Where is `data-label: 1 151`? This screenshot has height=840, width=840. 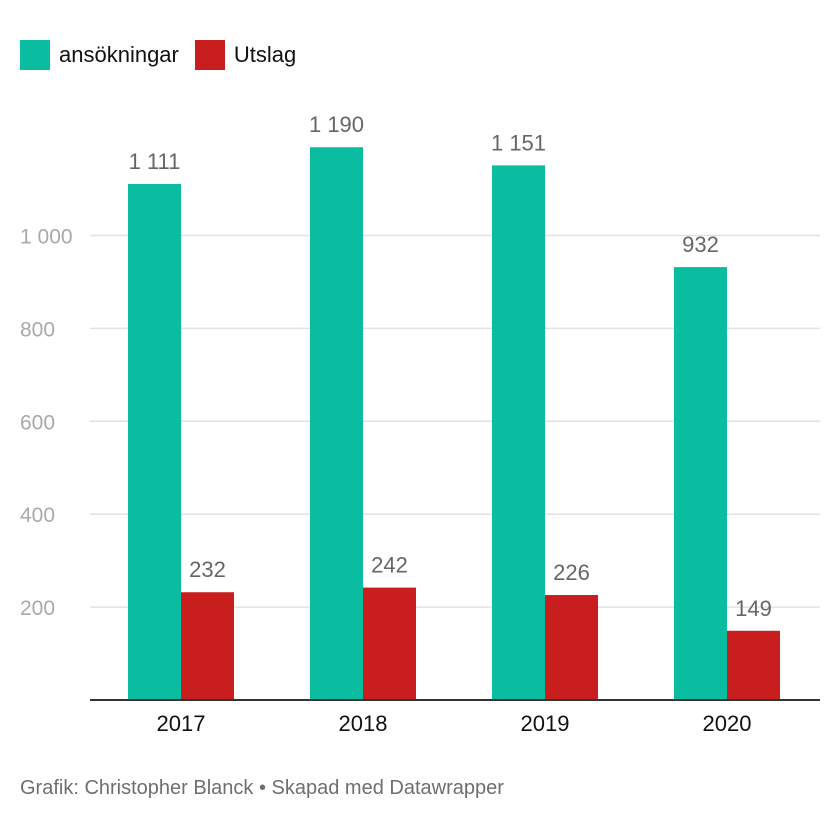 data-label: 1 151 is located at coordinates (518, 142).